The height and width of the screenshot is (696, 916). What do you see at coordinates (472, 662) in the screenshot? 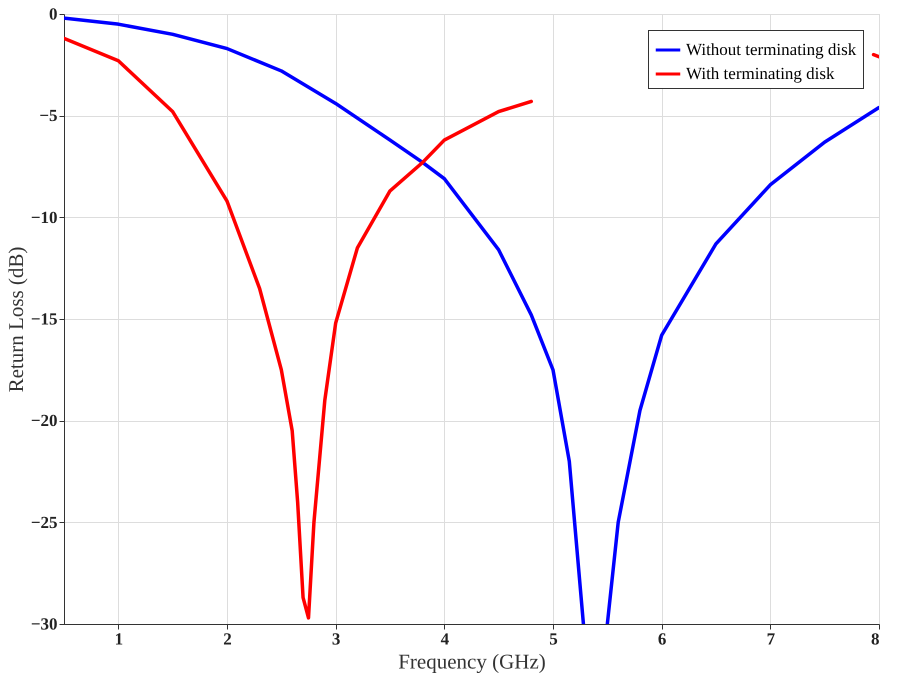
I see `x-axis-title: Frequency (GHz)` at bounding box center [472, 662].